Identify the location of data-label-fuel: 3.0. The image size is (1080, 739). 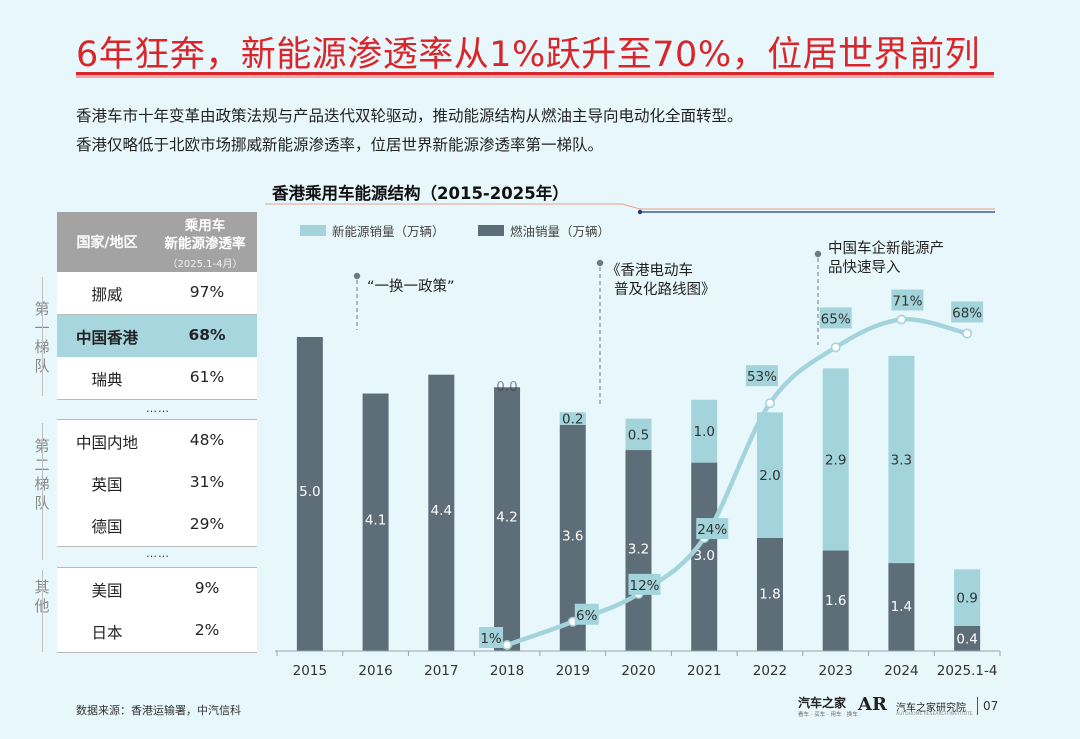
(703, 556).